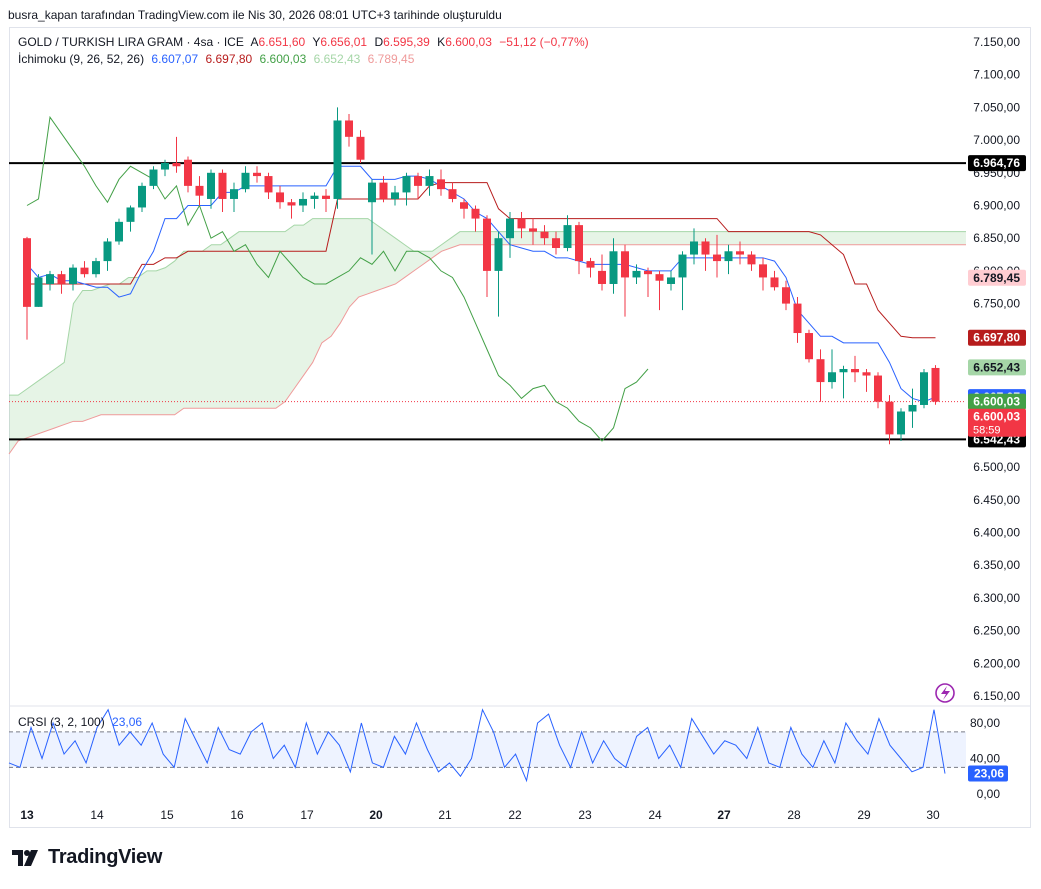  I want to click on ichimoku-name: İchimoku (9, 26, 52, 26), so click(81, 59).